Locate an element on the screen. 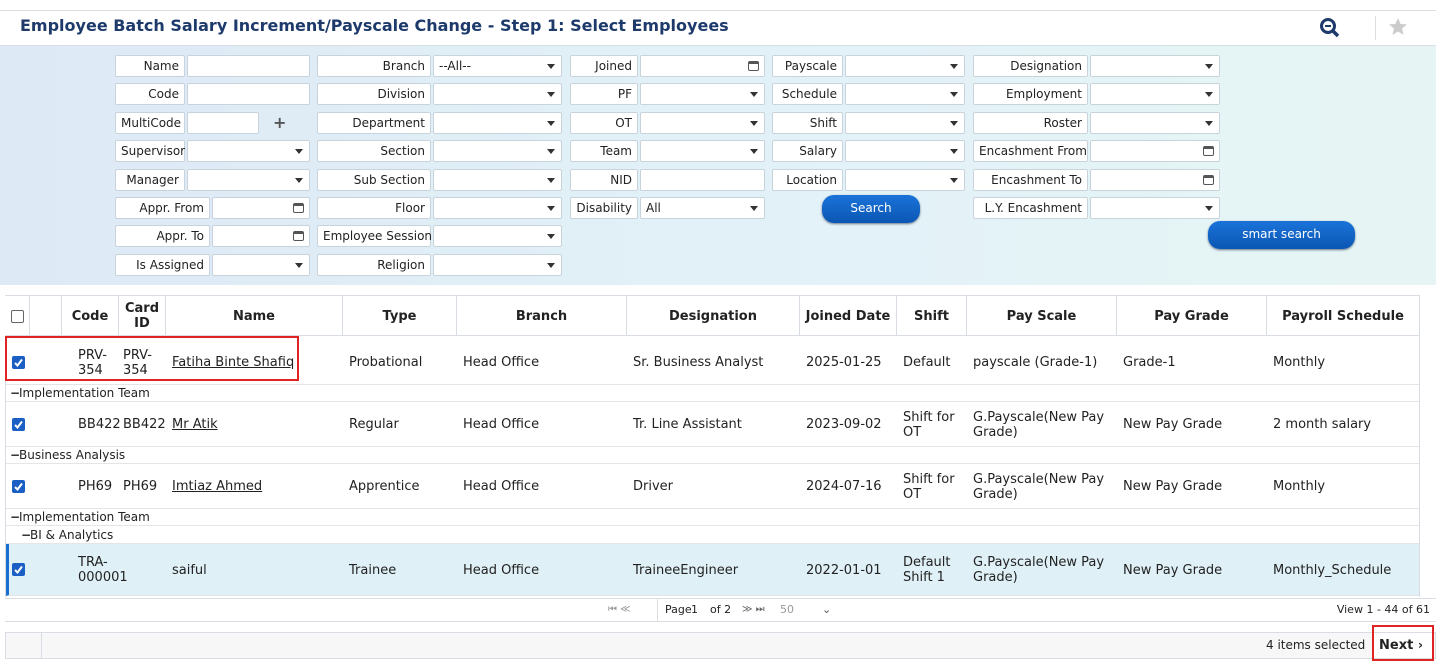 This screenshot has width=1436, height=671. filter-input: All is located at coordinates (702, 208).